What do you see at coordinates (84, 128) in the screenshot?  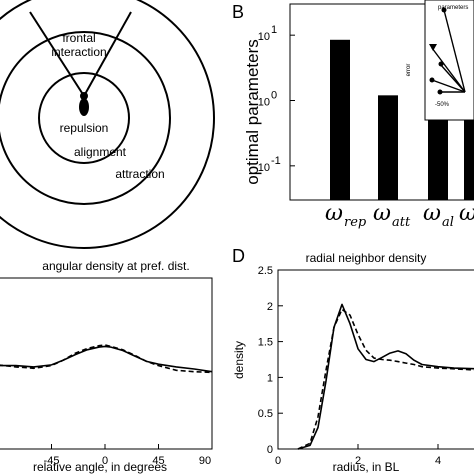 I see `repulsion-label: repulsion` at bounding box center [84, 128].